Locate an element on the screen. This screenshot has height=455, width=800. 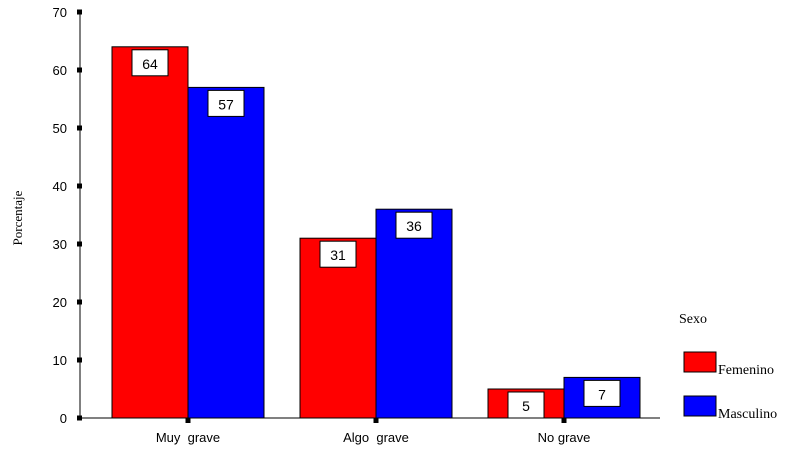
y-axis: 0 10 20 30 40 50 60 70 is located at coordinates (67, 215).